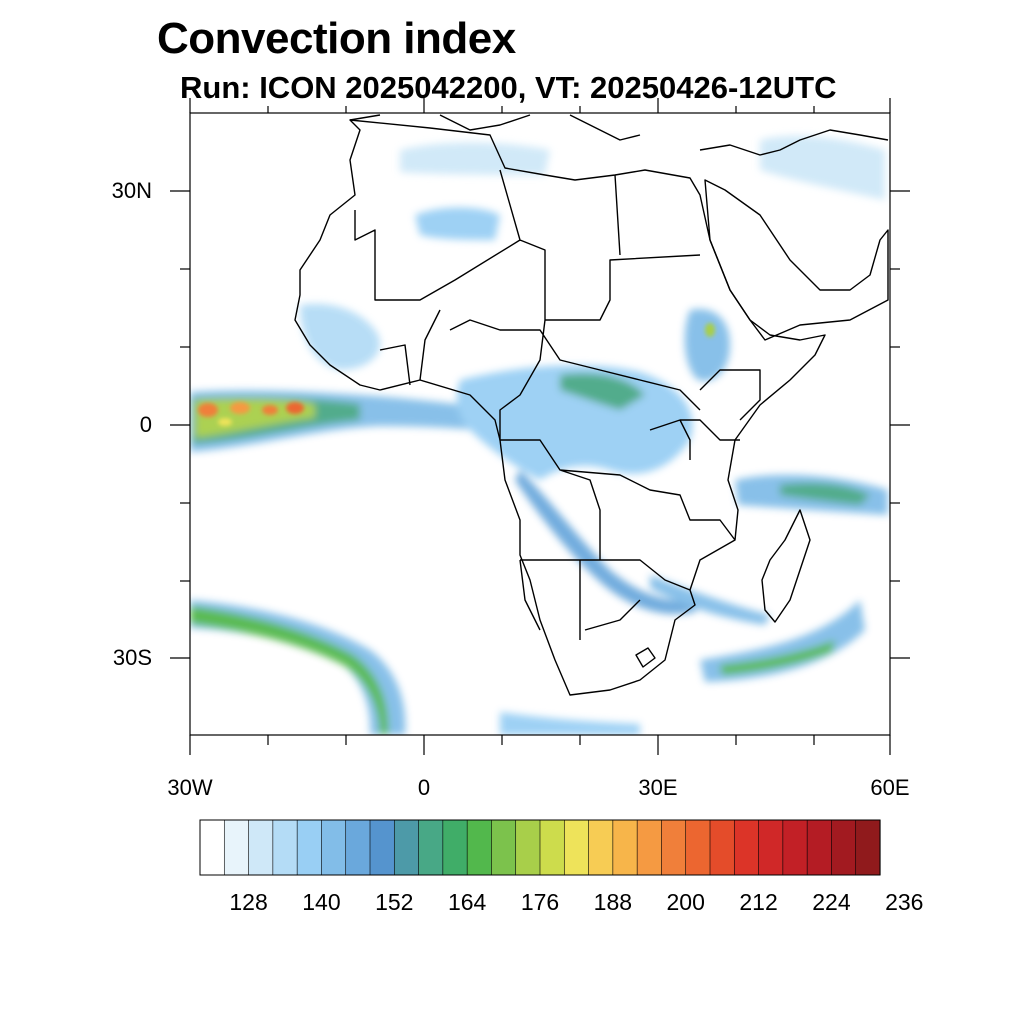 This screenshot has width=1024, height=1024. What do you see at coordinates (710, 600) in the screenshot?
I see `mozambique-band` at bounding box center [710, 600].